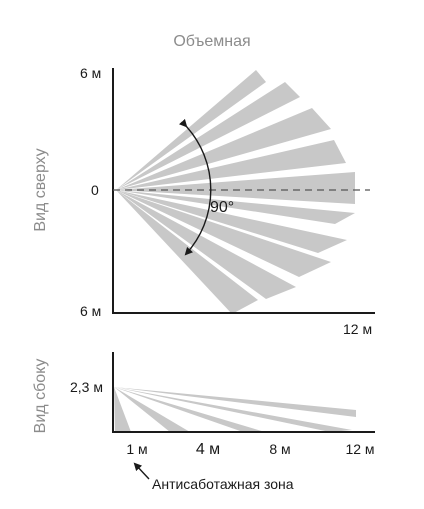  Describe the element at coordinates (211, 41) in the screenshot. I see `diagram-title: Объемная` at that location.